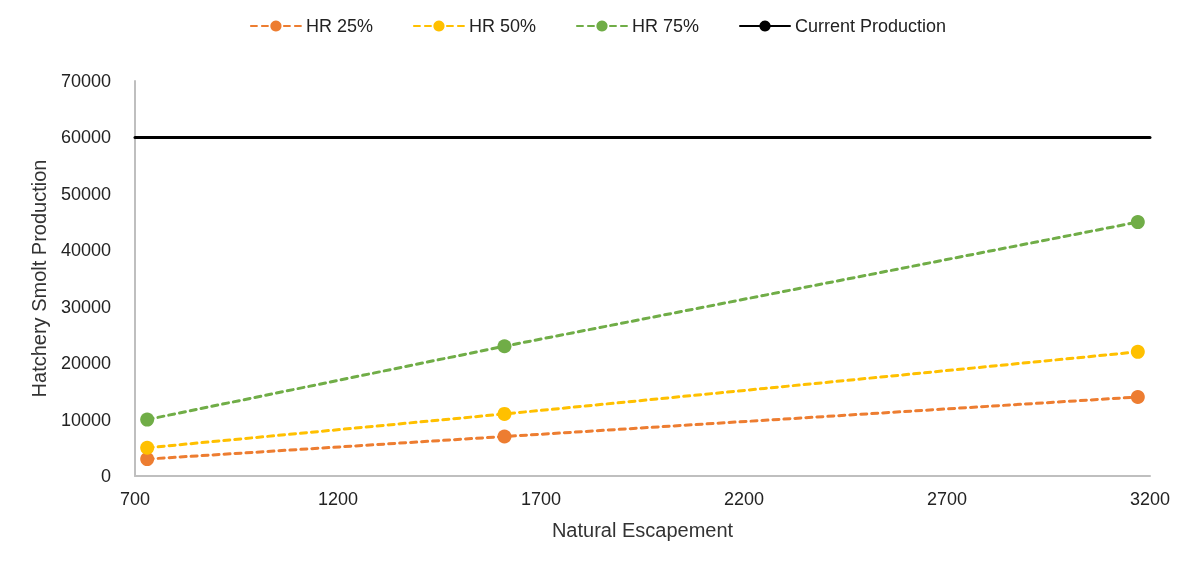 Image resolution: width=1198 pixels, height=579 pixels. I want to click on y-tick-label: 20000, so click(85, 363).